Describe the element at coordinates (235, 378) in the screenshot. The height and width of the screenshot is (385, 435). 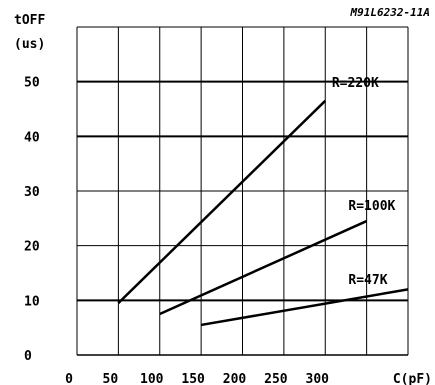
I see `x-tick-label: 200` at that location.